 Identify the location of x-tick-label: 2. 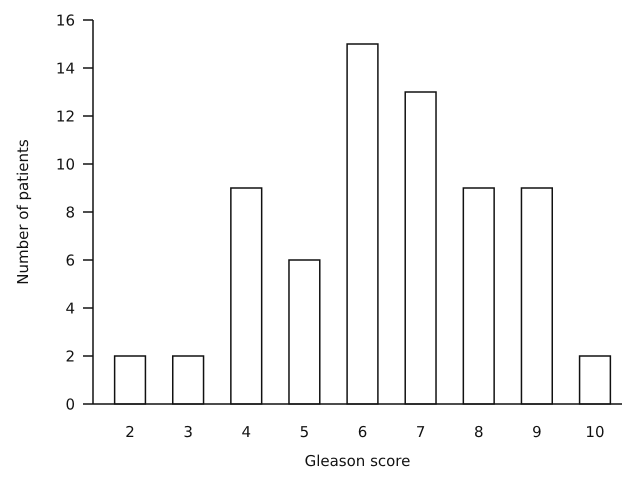
(130, 432).